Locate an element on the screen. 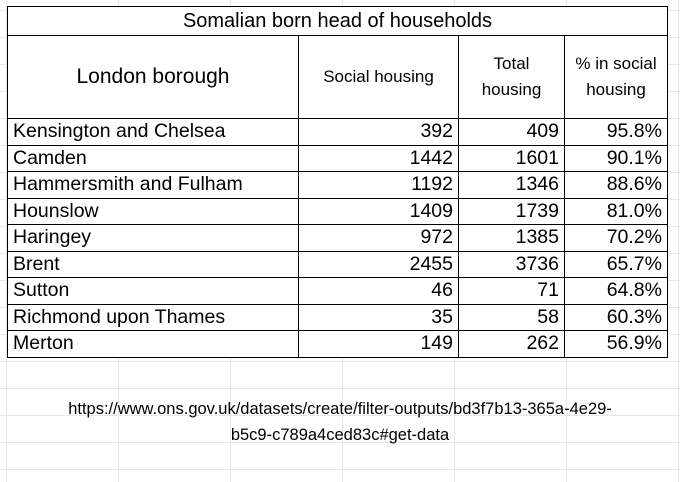 The height and width of the screenshot is (482, 680). table-row: Merton 149 262 56.9% is located at coordinates (337, 344).